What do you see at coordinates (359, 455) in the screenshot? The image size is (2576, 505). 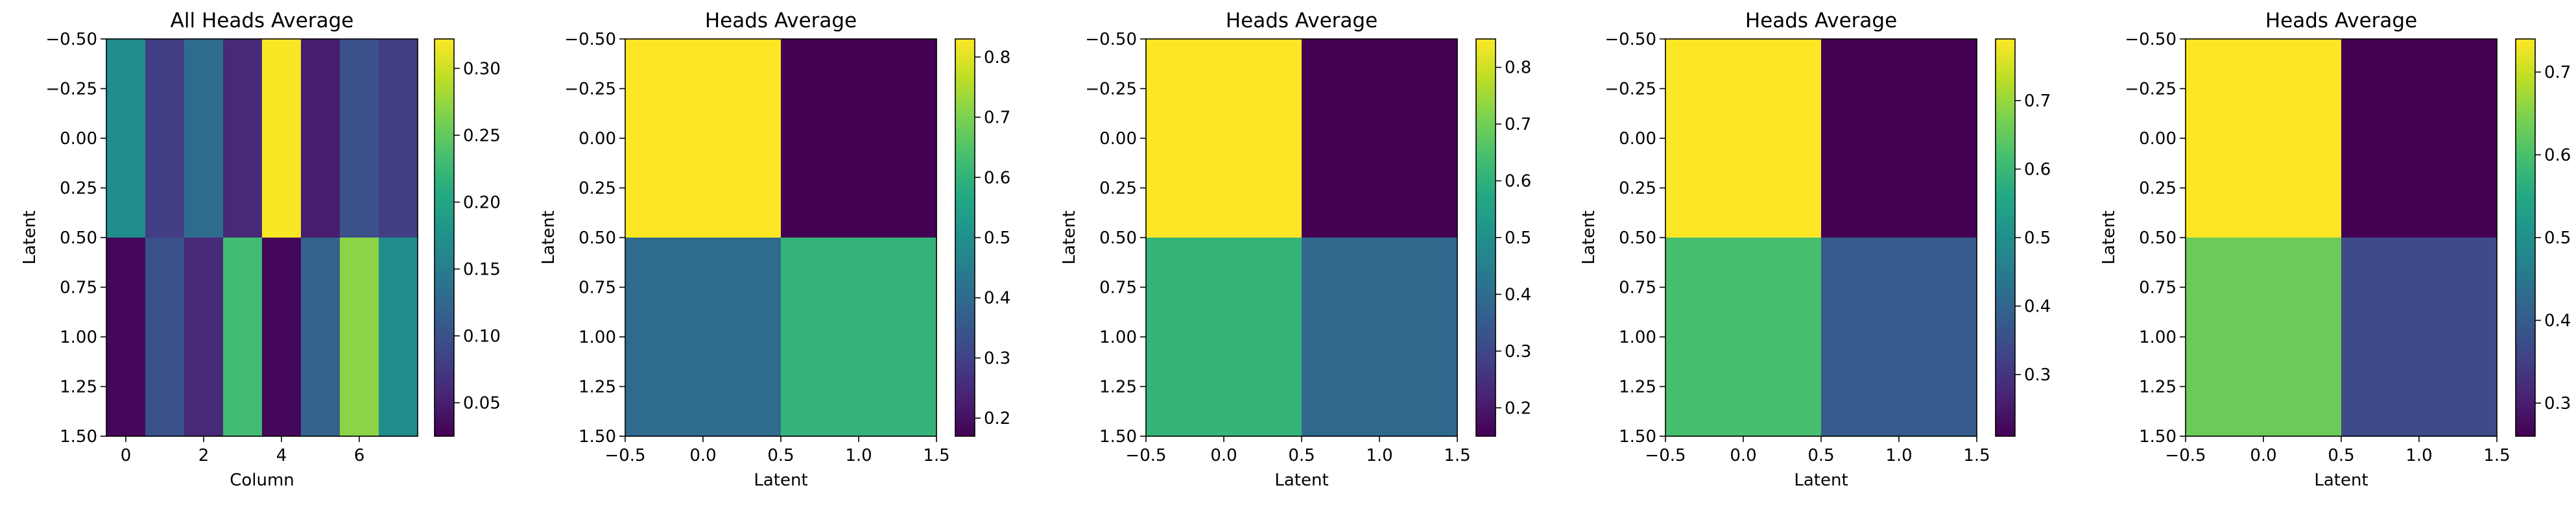 I see `x-tick-label: 6` at bounding box center [359, 455].